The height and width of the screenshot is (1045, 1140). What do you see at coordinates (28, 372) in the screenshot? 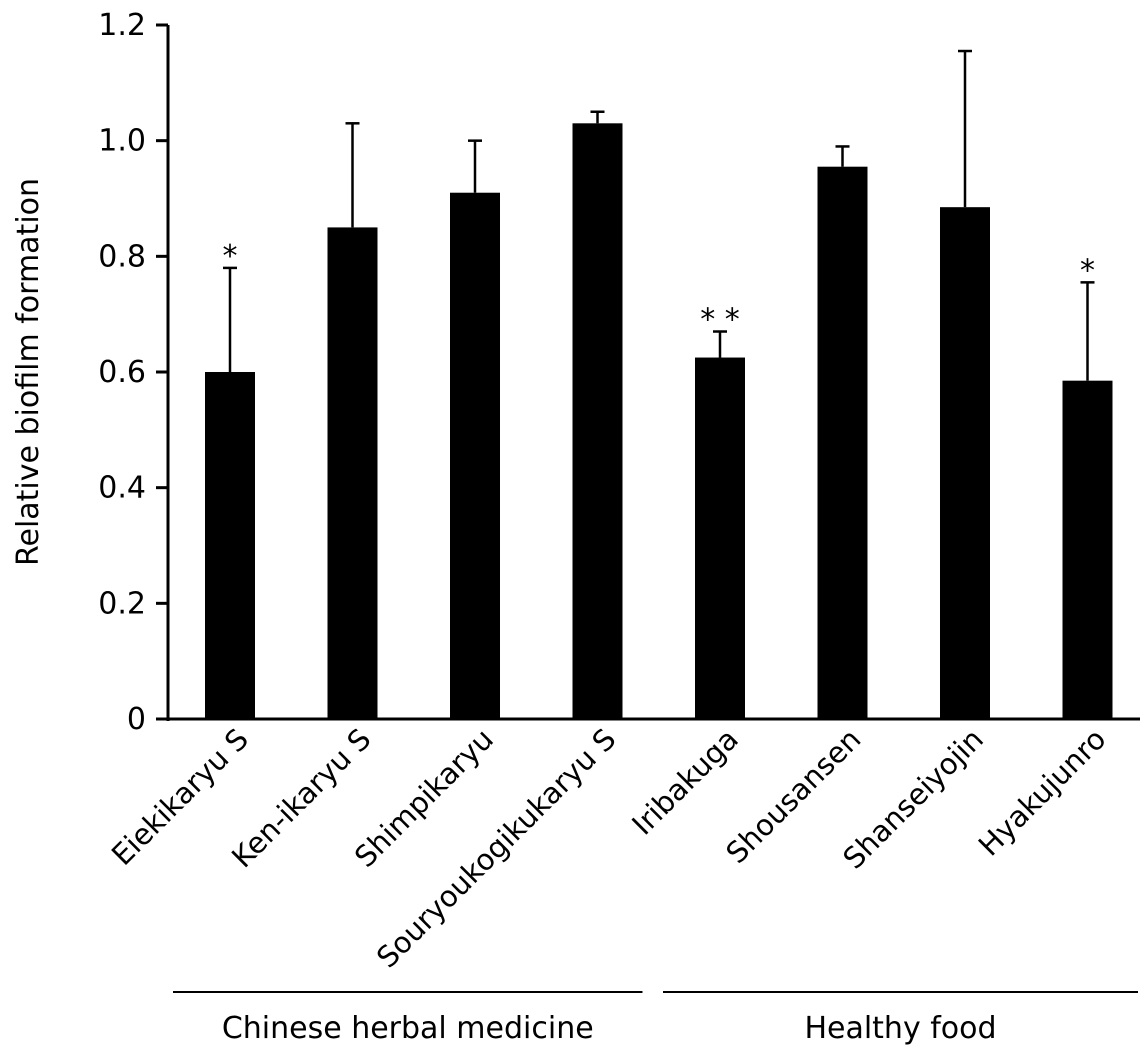
I see `y-axis-title: Relative biofilm formation` at bounding box center [28, 372].